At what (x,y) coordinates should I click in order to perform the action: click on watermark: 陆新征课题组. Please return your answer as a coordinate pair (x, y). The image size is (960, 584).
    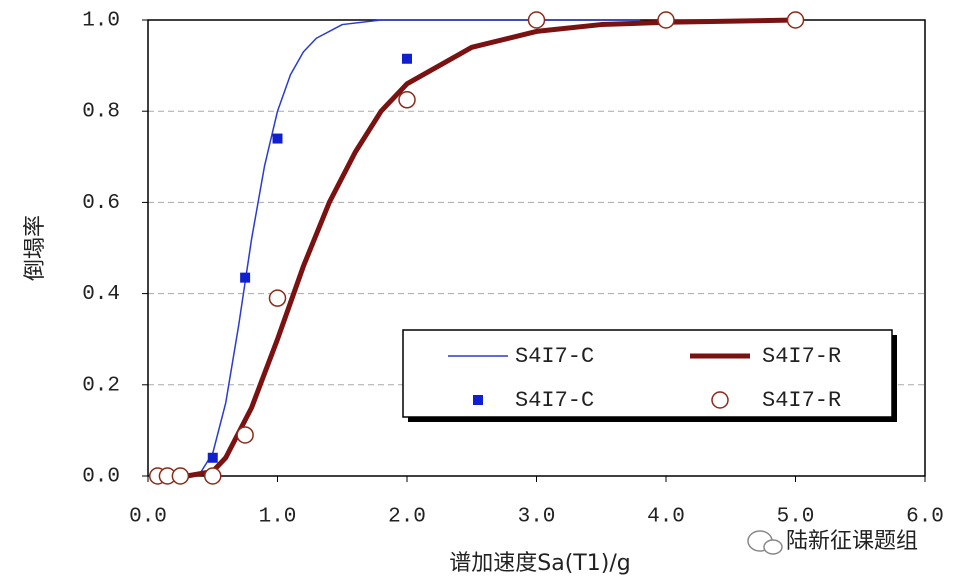
    Looking at the image, I should click on (852, 541).